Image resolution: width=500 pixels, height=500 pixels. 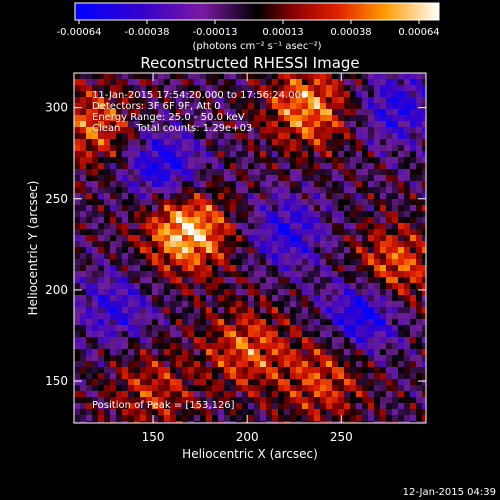 I want to click on colorbar-tick-label: 0.00038, so click(x=350, y=32).